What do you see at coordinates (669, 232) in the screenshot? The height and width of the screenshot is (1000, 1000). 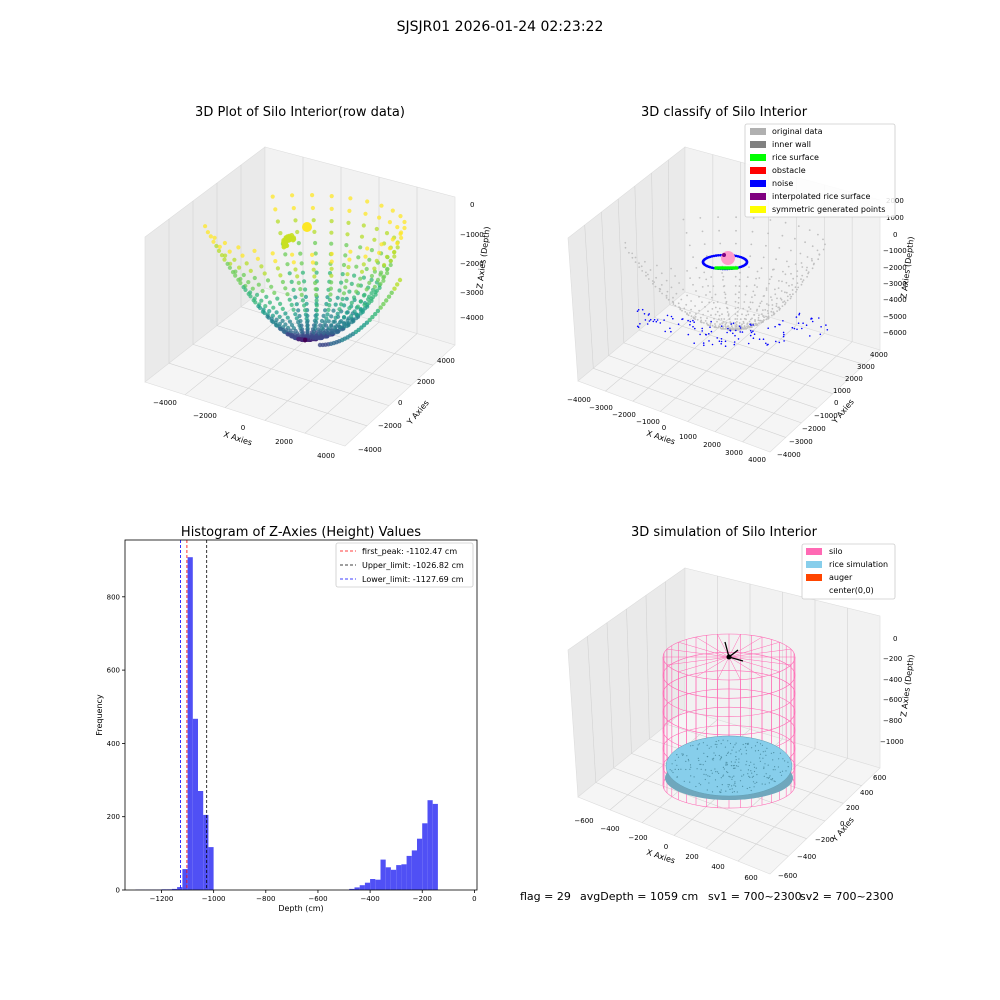 I see `gridline` at bounding box center [669, 232].